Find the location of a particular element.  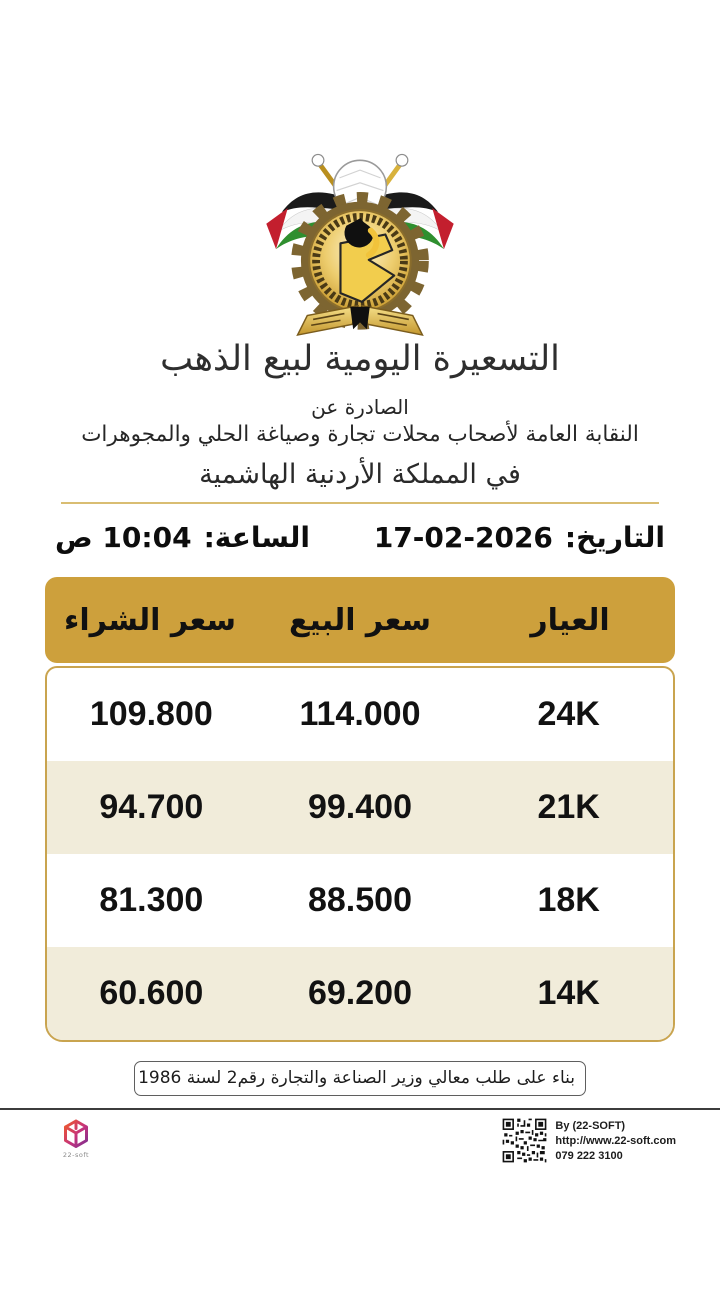

sell-cell: 99.400 is located at coordinates (359, 807).